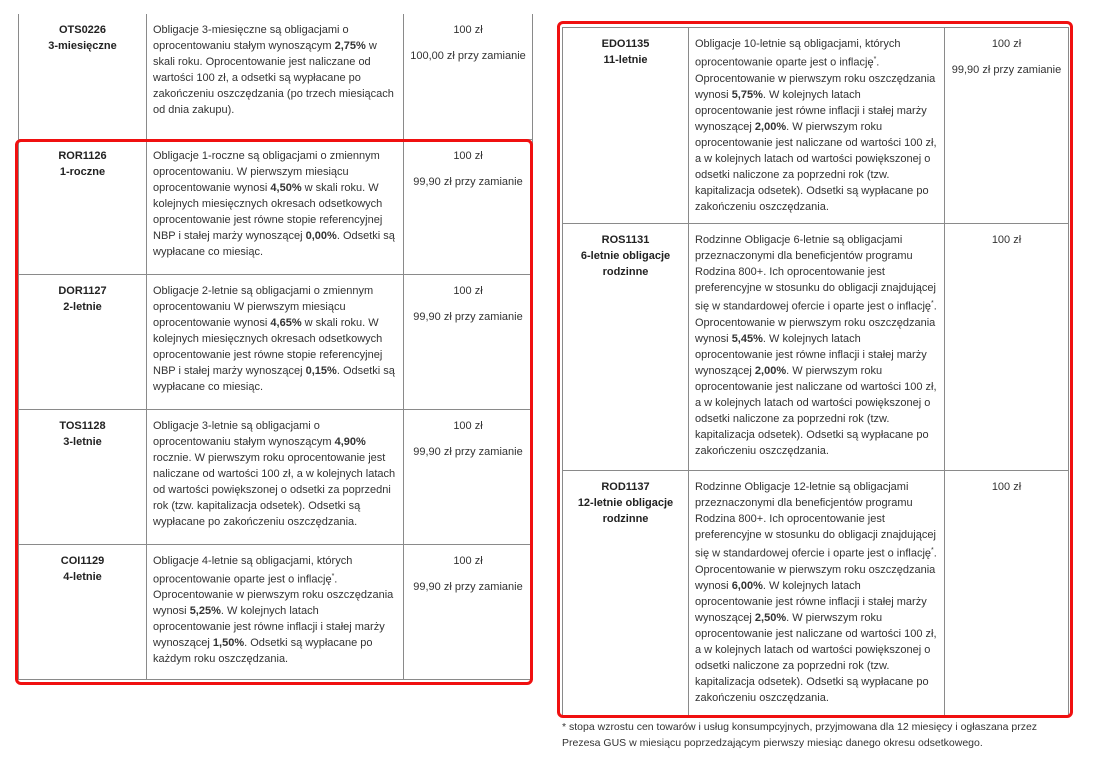  Describe the element at coordinates (82, 46) in the screenshot. I see `bond-name: 3-miesięczne` at that location.